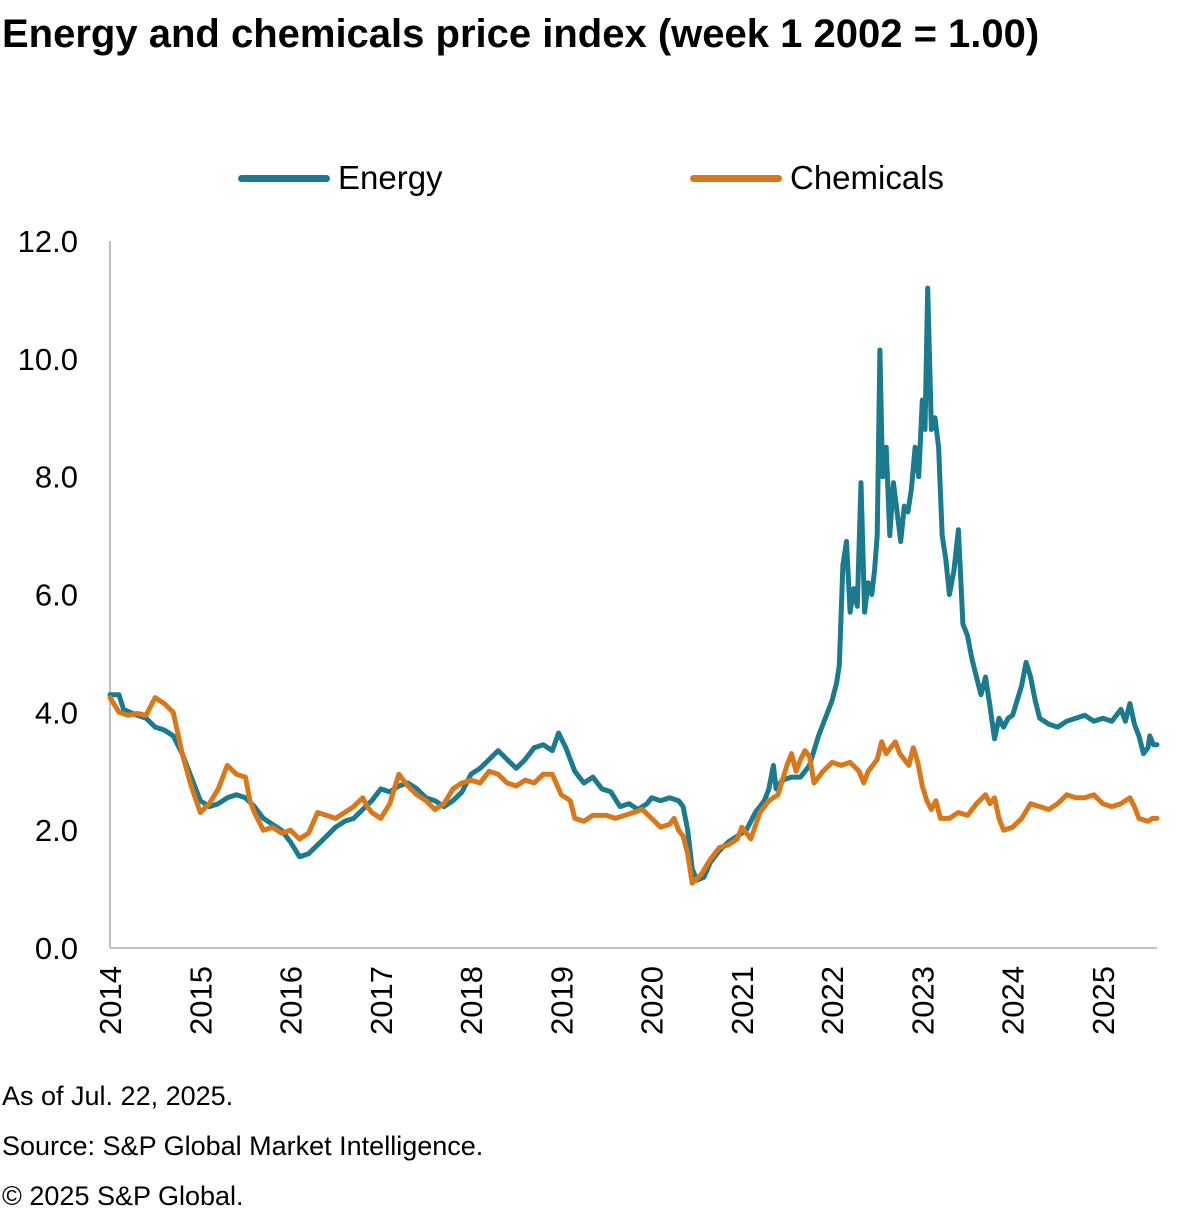 Image resolution: width=1183 pixels, height=1216 pixels. What do you see at coordinates (56, 595) in the screenshot?
I see `y-tick-label: 6.0` at bounding box center [56, 595].